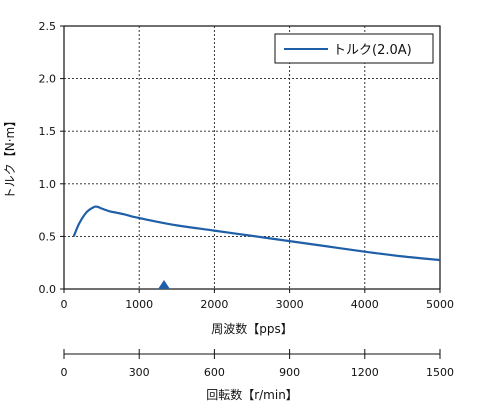  What do you see at coordinates (440, 304) in the screenshot?
I see `x-tick-label: 5000` at bounding box center [440, 304].